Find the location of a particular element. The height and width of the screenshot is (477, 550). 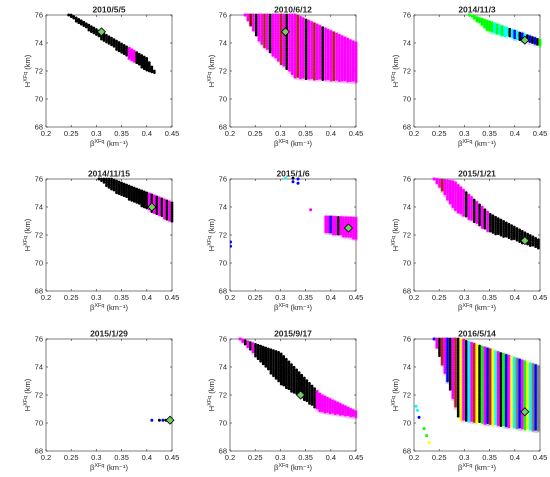

x-tick-label: 0.2 is located at coordinates (46, 133).